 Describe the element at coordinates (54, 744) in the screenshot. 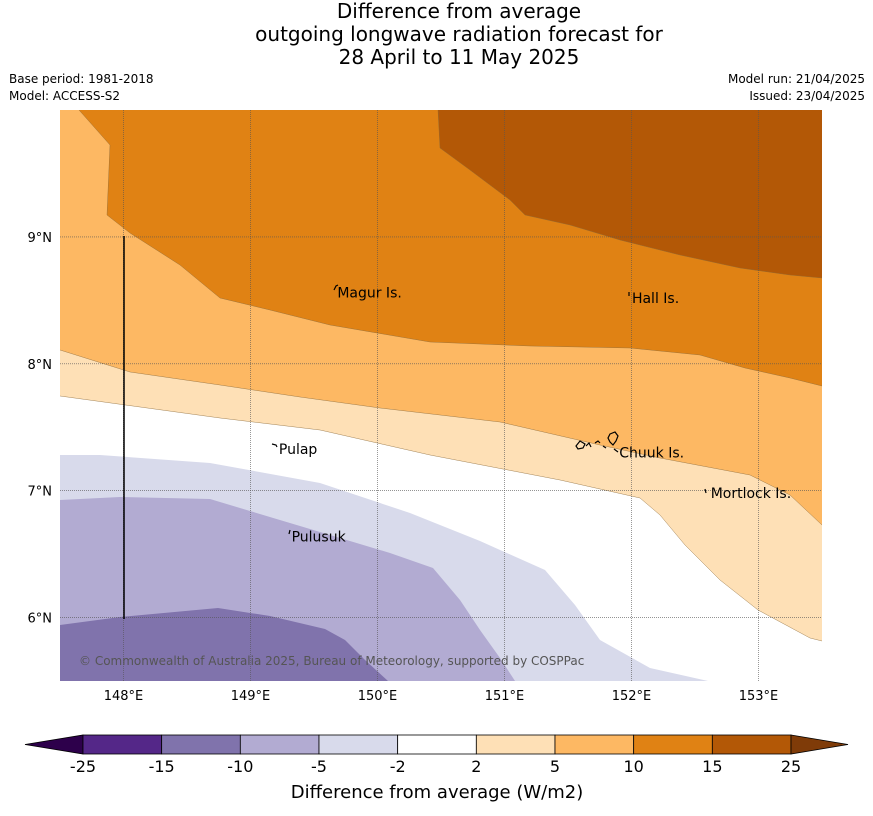

I see `colorbar-extend-low` at that location.